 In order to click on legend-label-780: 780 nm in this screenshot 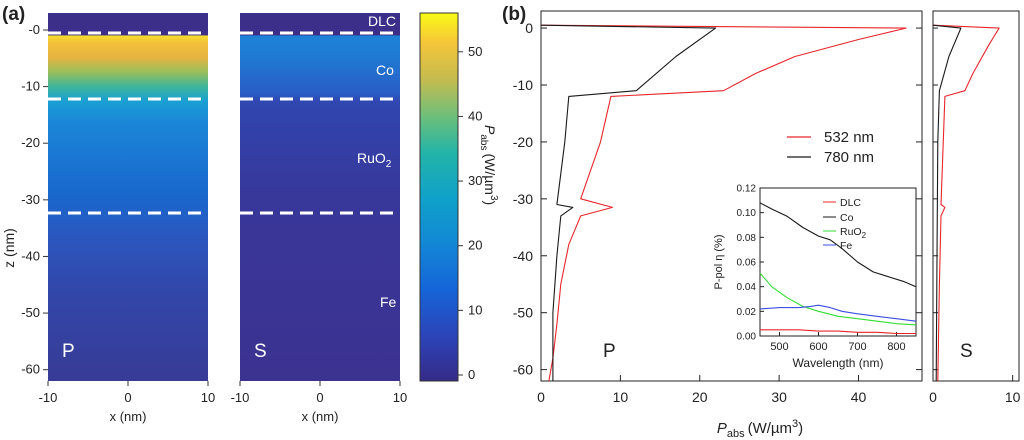, I will do `click(849, 157)`.